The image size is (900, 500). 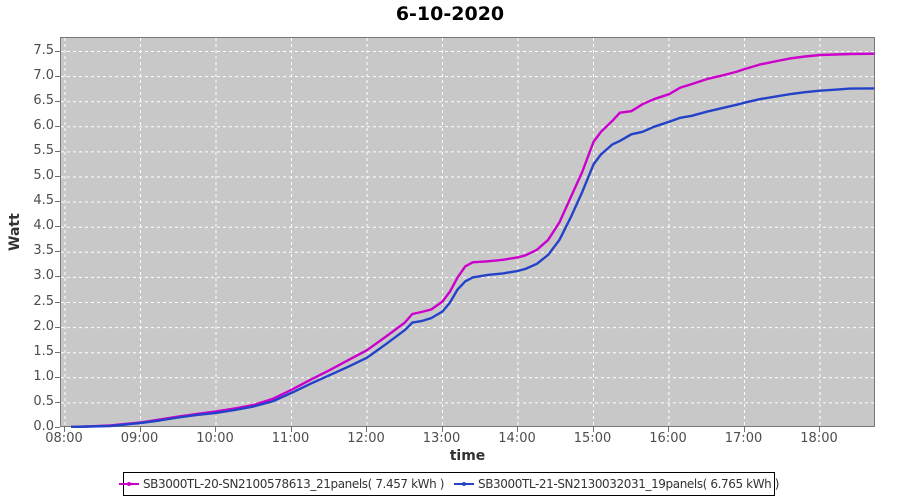 What do you see at coordinates (43, 251) in the screenshot?
I see `y-tick-label: 3.5` at bounding box center [43, 251].